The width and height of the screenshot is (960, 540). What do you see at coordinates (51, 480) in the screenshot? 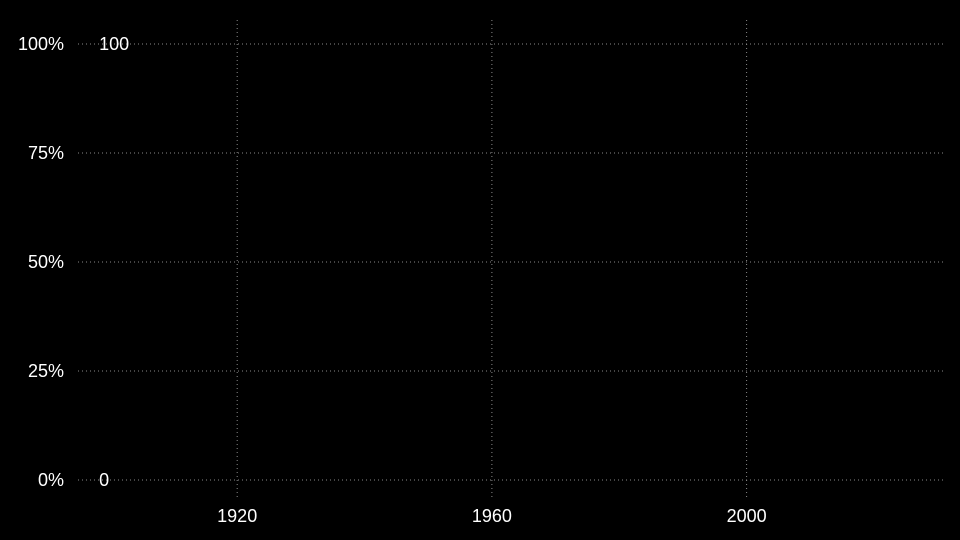
I see `y-tick-label: 0%` at bounding box center [51, 480].